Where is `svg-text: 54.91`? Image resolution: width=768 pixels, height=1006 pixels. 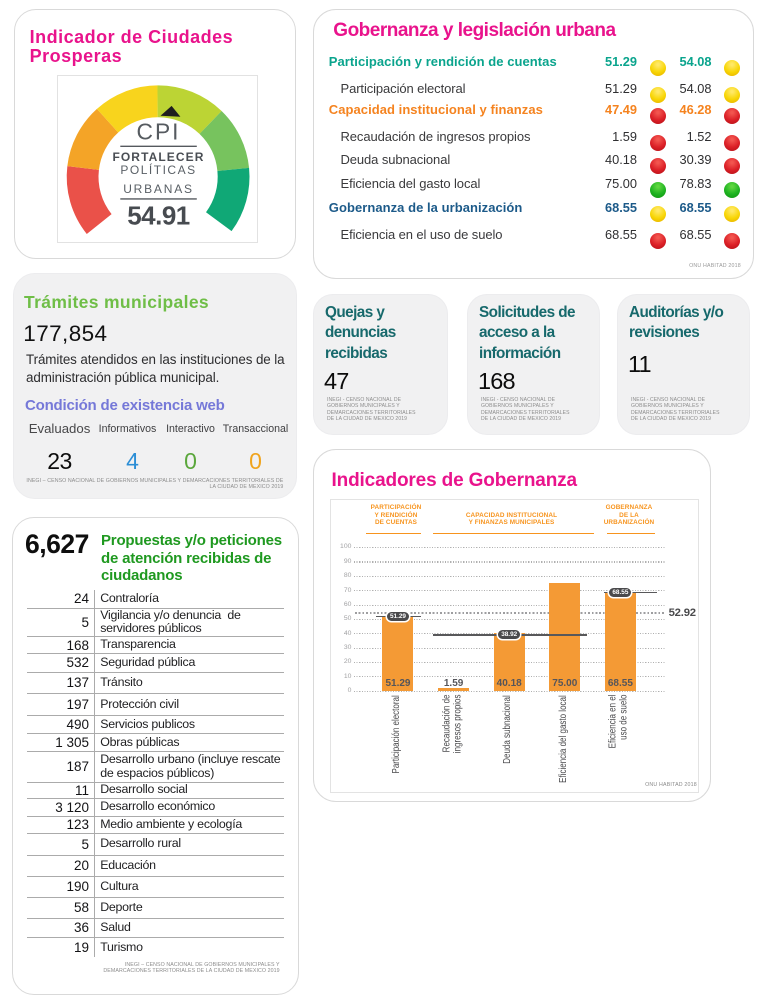
svg-text: 54.91 is located at coordinates (158, 215).